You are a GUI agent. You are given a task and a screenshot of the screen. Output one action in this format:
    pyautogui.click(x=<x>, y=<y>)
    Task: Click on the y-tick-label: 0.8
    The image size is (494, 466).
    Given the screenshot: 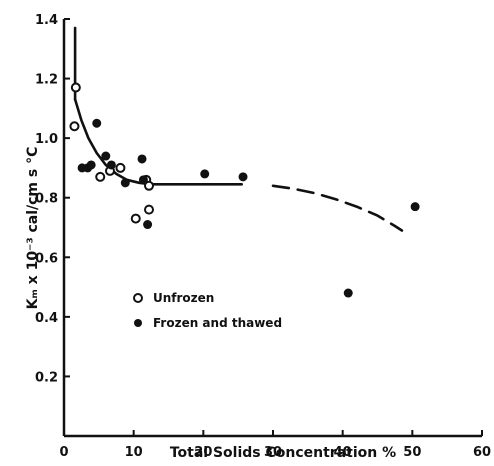 What is the action you would take?
    pyautogui.click(x=46, y=199)
    